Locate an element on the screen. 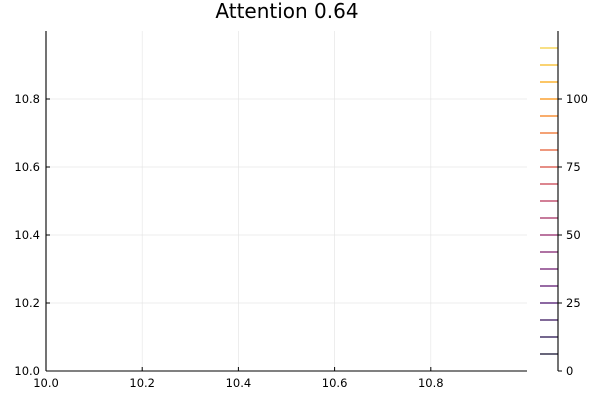 The image size is (600, 400). colorbar-ticks: 0 25 50 75 100 is located at coordinates (573, 235).